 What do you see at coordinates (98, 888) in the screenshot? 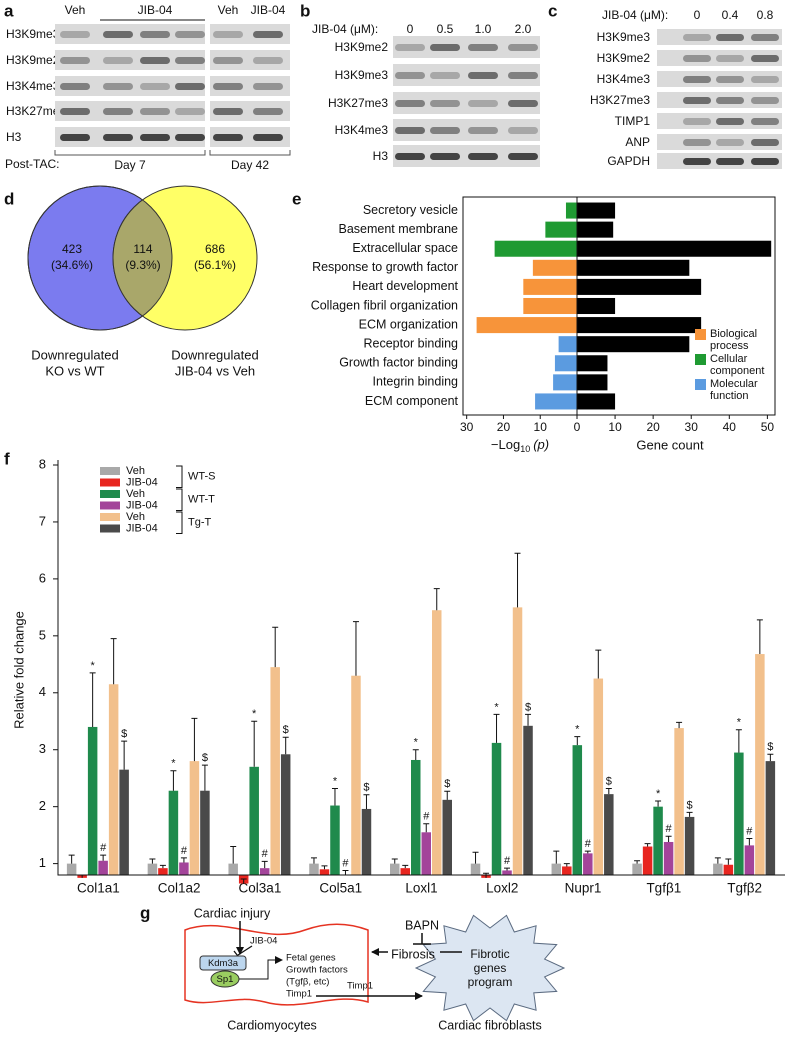
I see `x-tick-label: Col1a1` at bounding box center [98, 888].